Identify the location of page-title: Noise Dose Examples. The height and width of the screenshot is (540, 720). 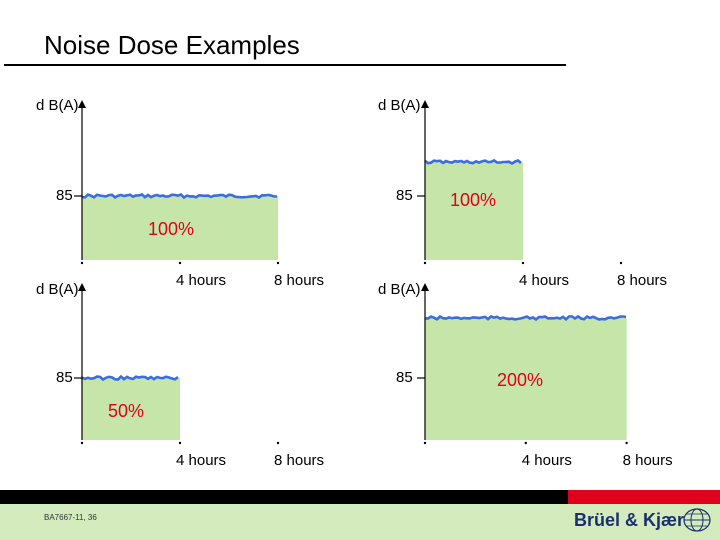
(172, 45).